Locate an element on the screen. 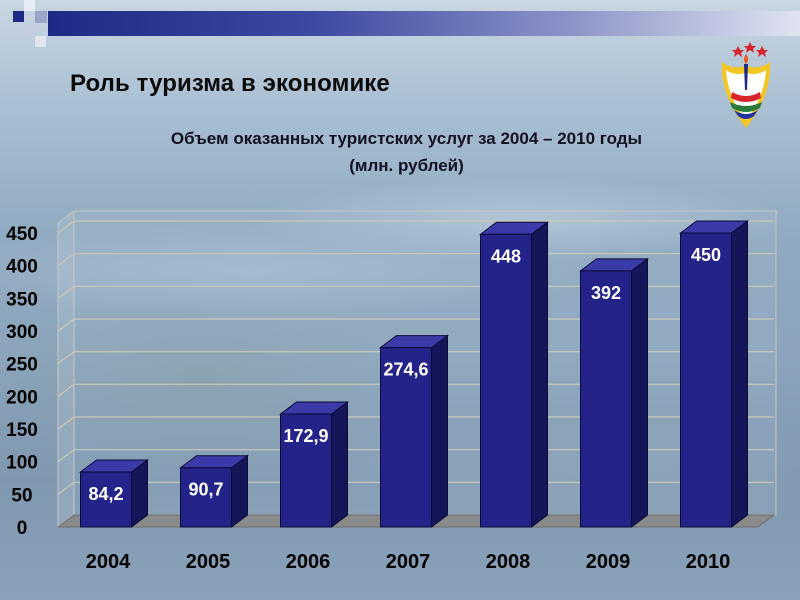 The width and height of the screenshot is (800, 600). y-tick-label: 300 is located at coordinates (22, 332).